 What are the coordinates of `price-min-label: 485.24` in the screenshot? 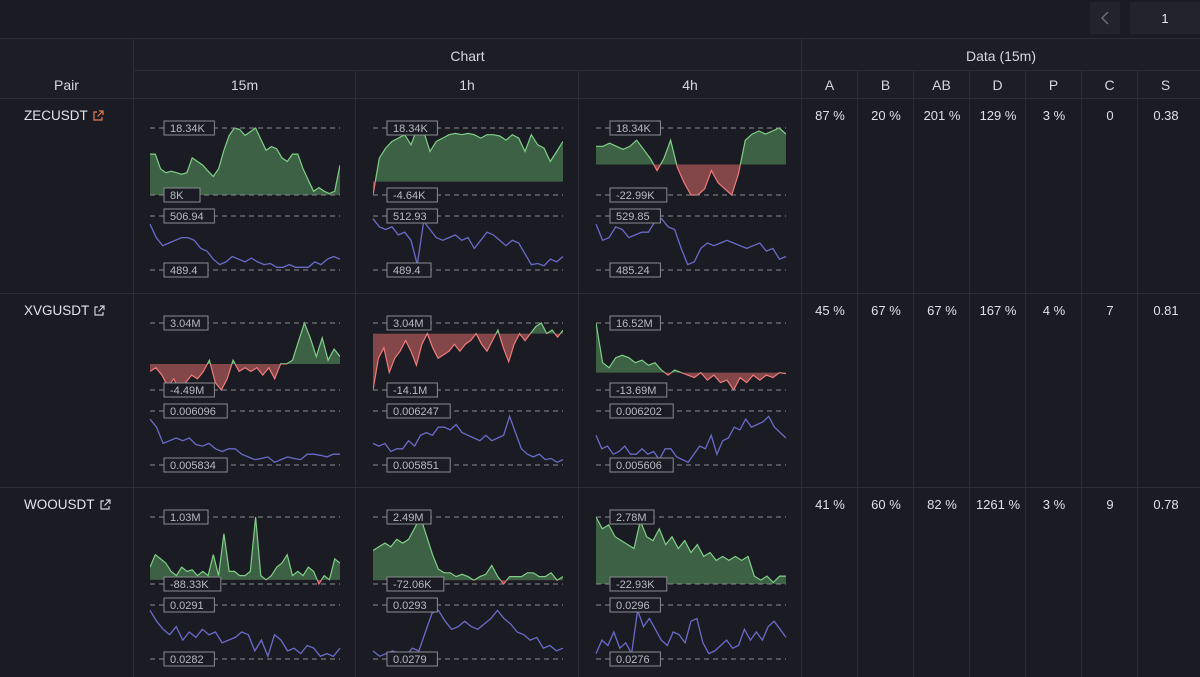 It's located at (635, 270).